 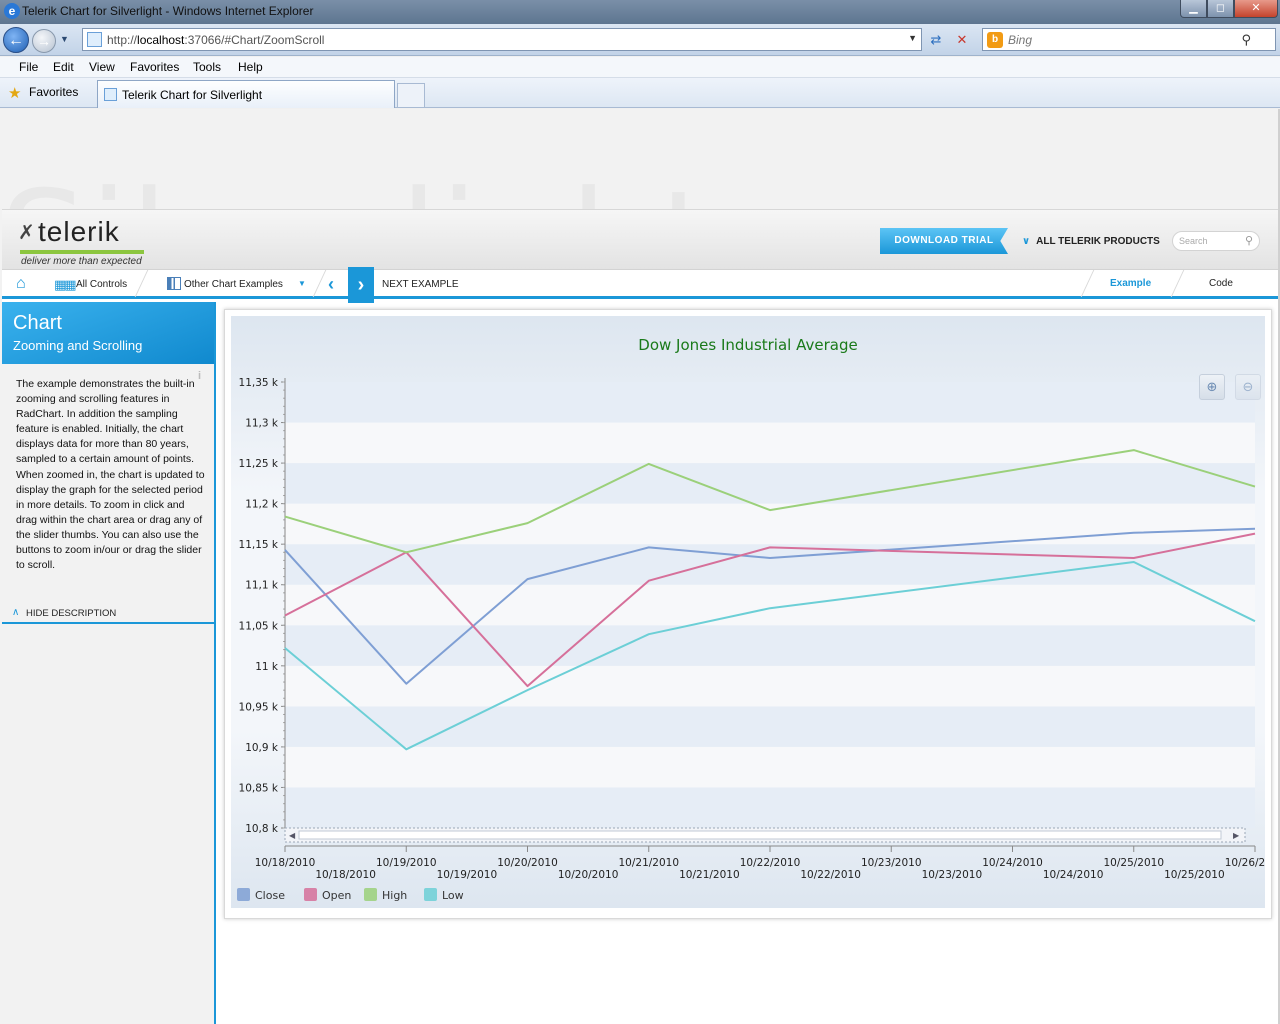 What do you see at coordinates (79, 231) in the screenshot?
I see `logo-wordmark: telerik` at bounding box center [79, 231].